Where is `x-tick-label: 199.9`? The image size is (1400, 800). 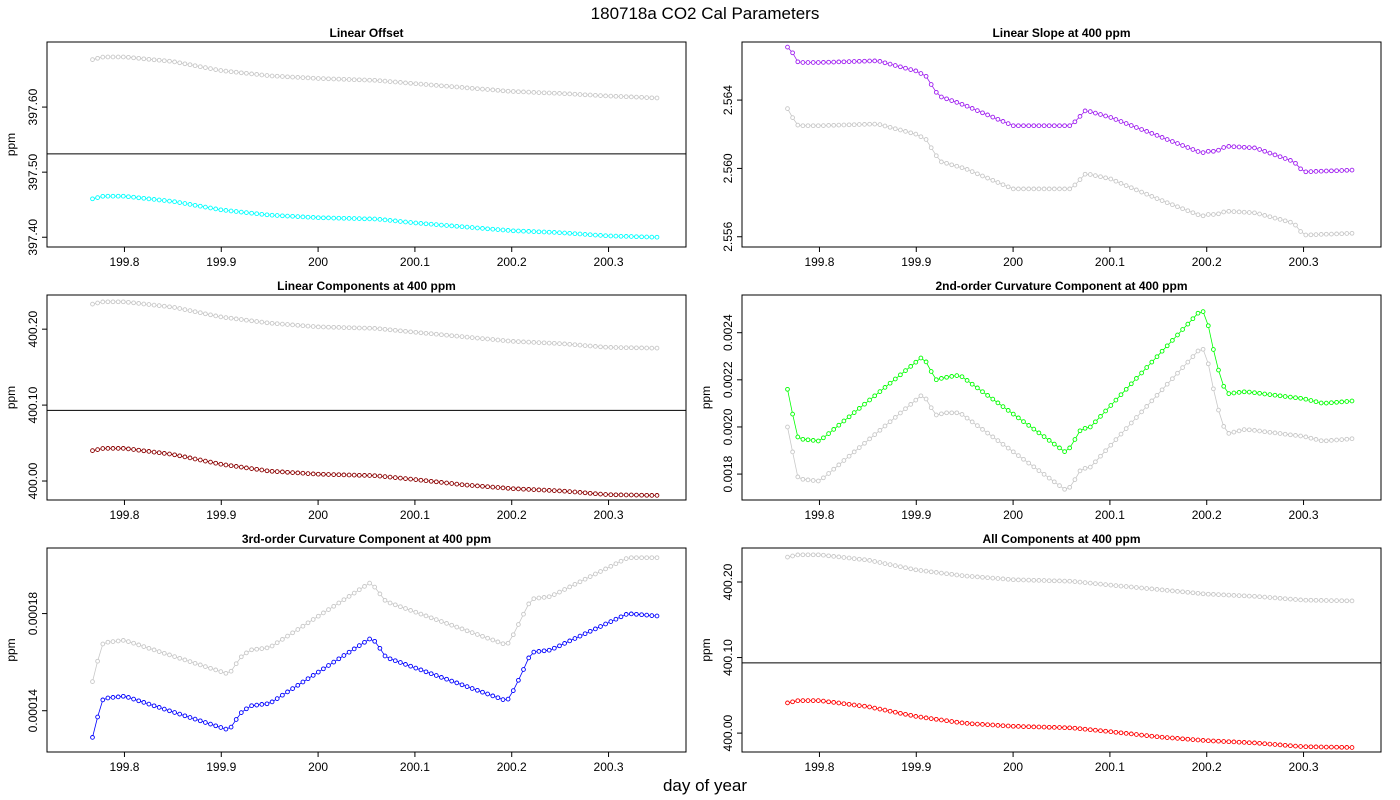 x-tick-label: 199.9 is located at coordinates (916, 767).